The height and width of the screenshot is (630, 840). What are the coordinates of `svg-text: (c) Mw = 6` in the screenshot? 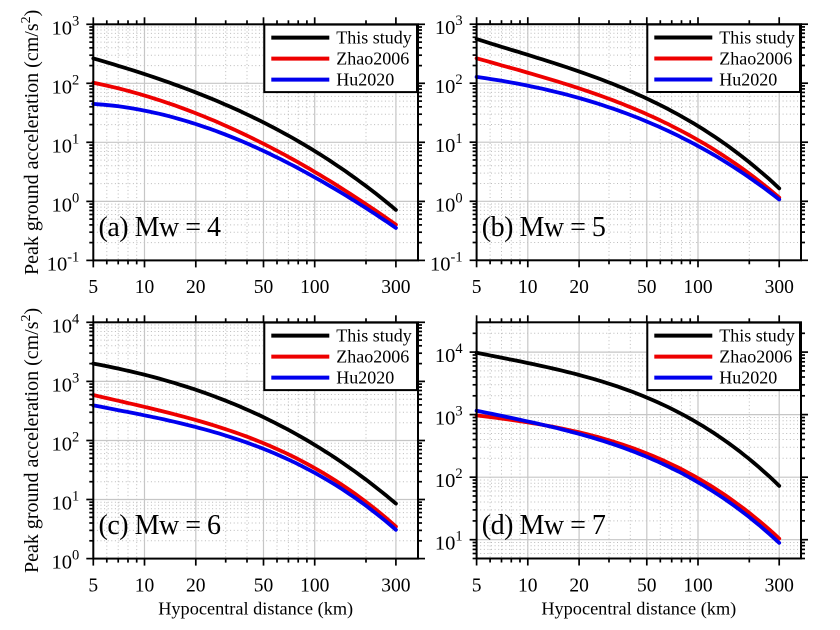 It's located at (160, 525).